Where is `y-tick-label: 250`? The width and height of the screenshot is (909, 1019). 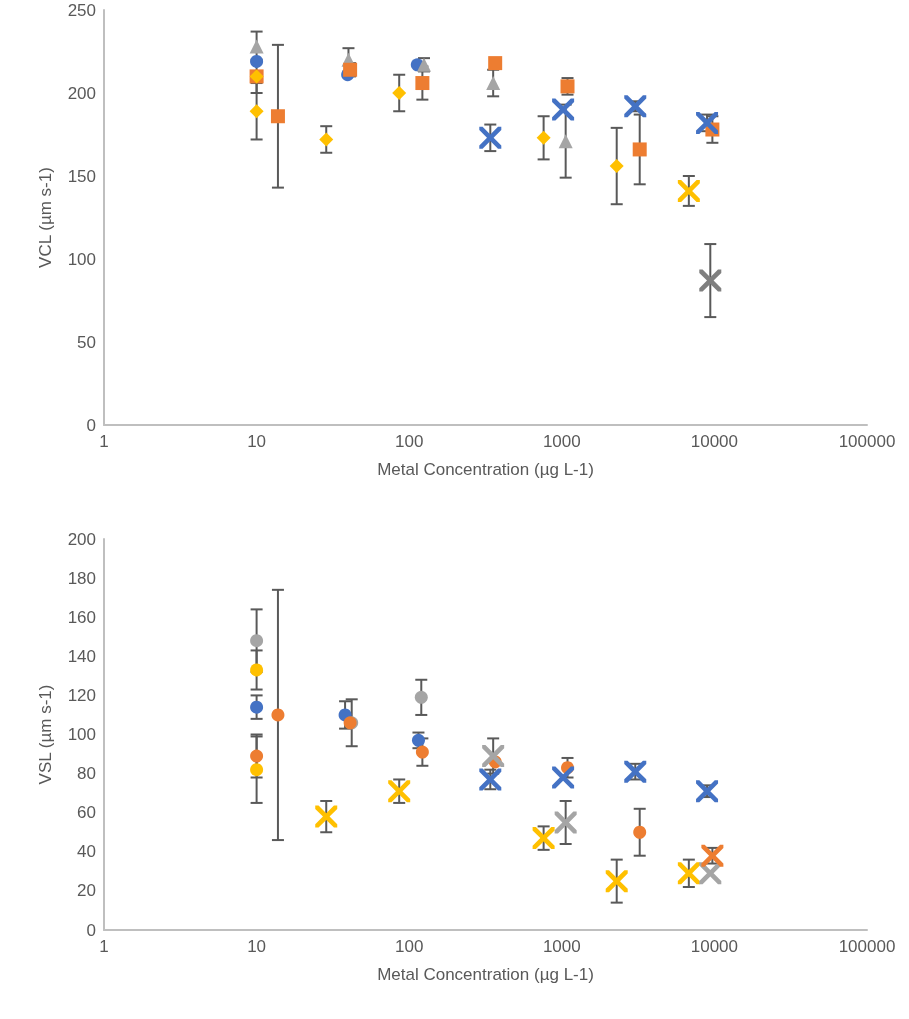 y-tick-label: 250 is located at coordinates (81, 10).